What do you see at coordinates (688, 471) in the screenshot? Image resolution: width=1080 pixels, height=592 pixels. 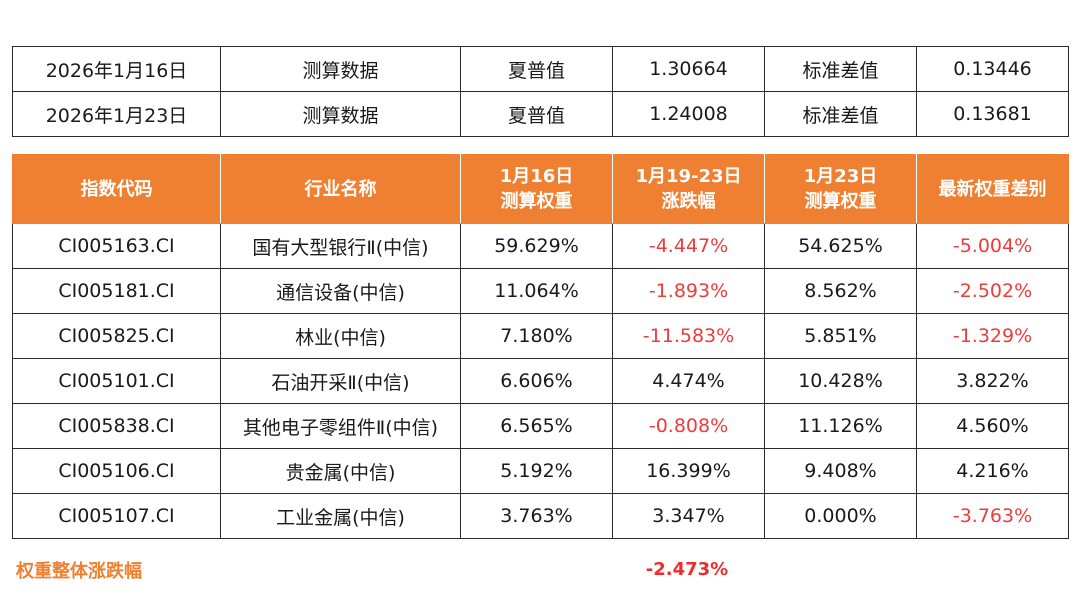 I see `cell-change: 16.399%` at bounding box center [688, 471].